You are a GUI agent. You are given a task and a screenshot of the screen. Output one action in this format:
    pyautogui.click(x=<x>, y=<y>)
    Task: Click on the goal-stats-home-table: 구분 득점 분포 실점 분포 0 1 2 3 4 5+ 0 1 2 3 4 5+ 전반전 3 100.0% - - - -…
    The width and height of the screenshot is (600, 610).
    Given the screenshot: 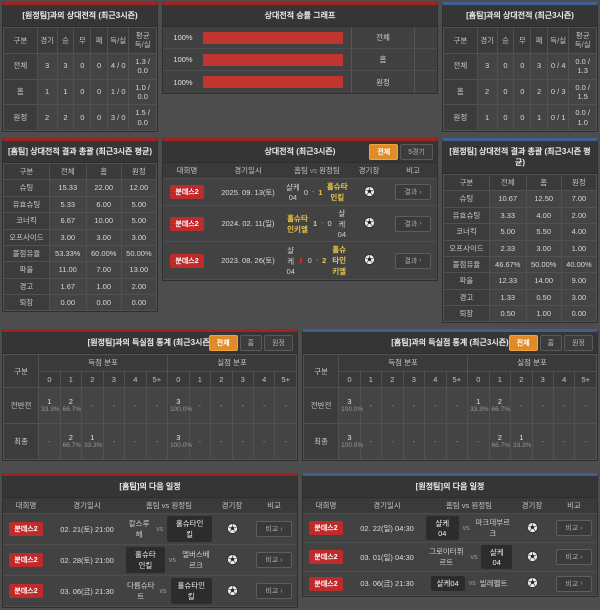 What is the action you would take?
    pyautogui.click(x=449, y=407)
    